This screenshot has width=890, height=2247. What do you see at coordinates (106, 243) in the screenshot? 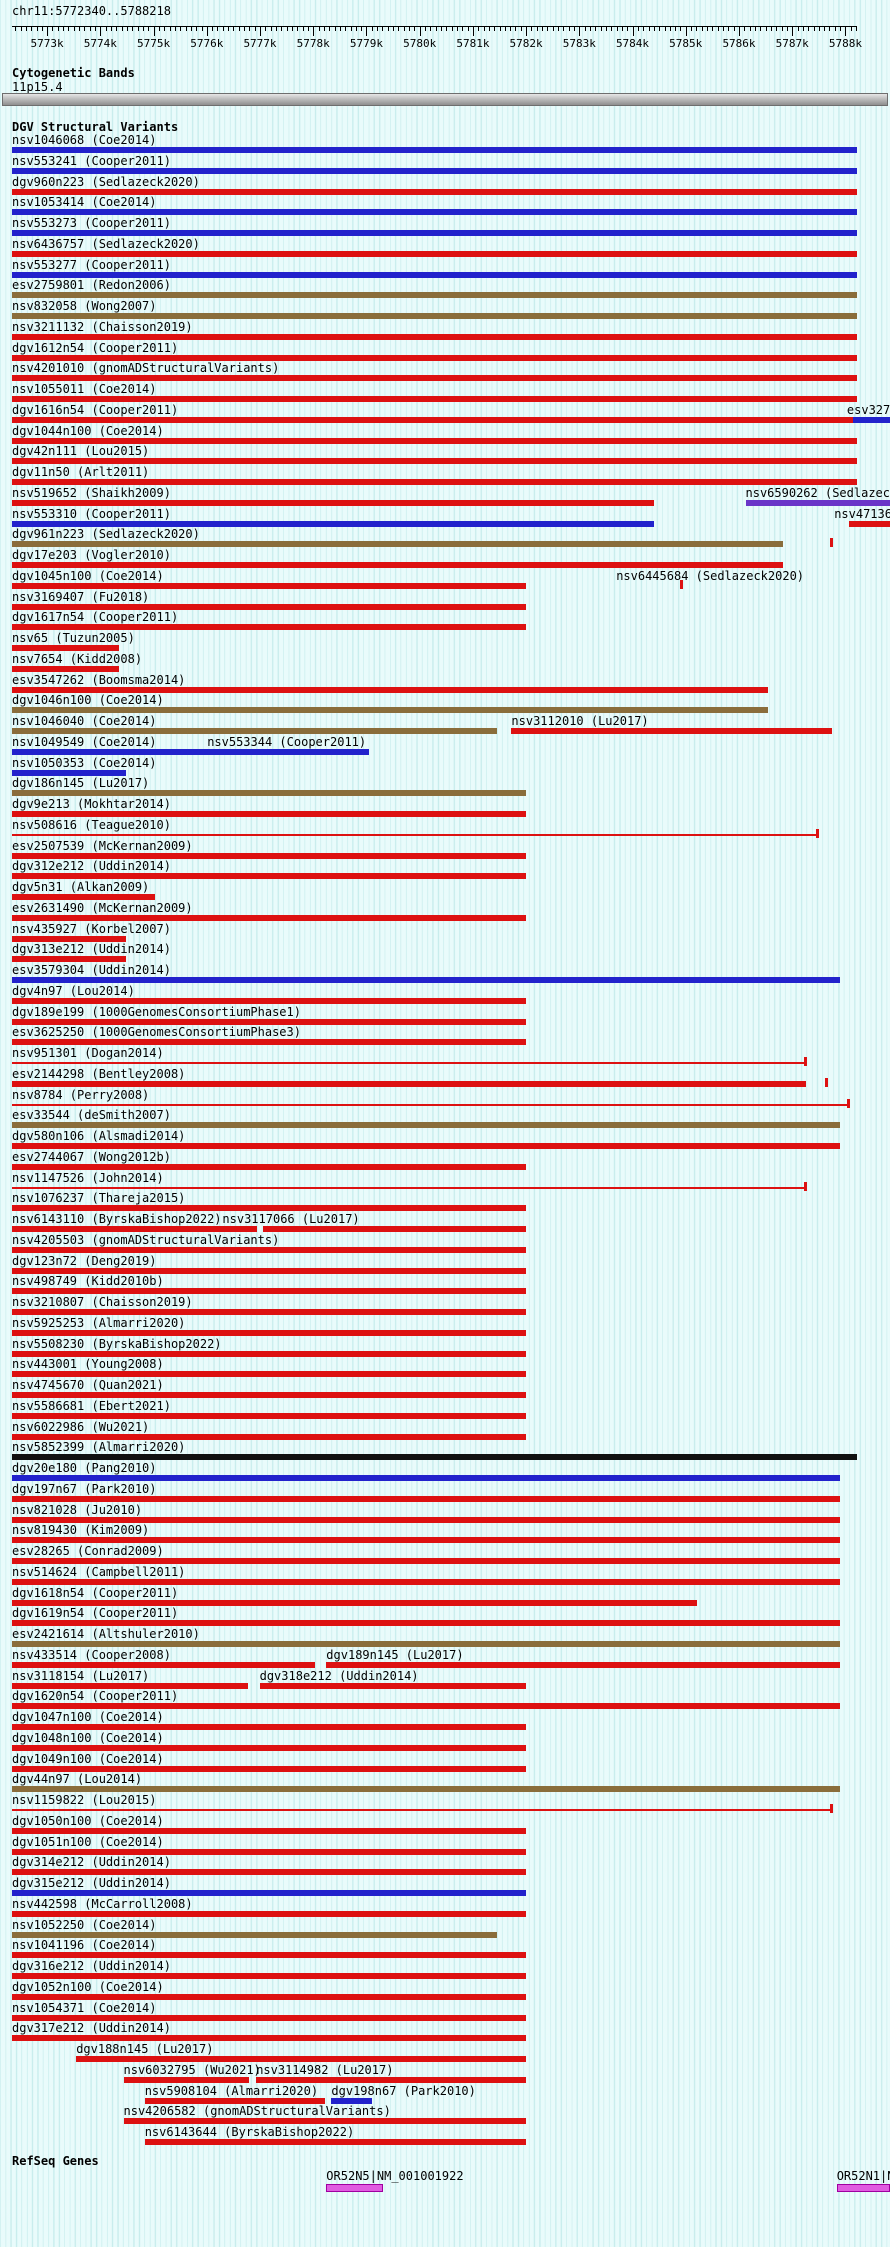
I see `variant-label: nsv6436757 (Sedlazeck2020)` at bounding box center [106, 243].